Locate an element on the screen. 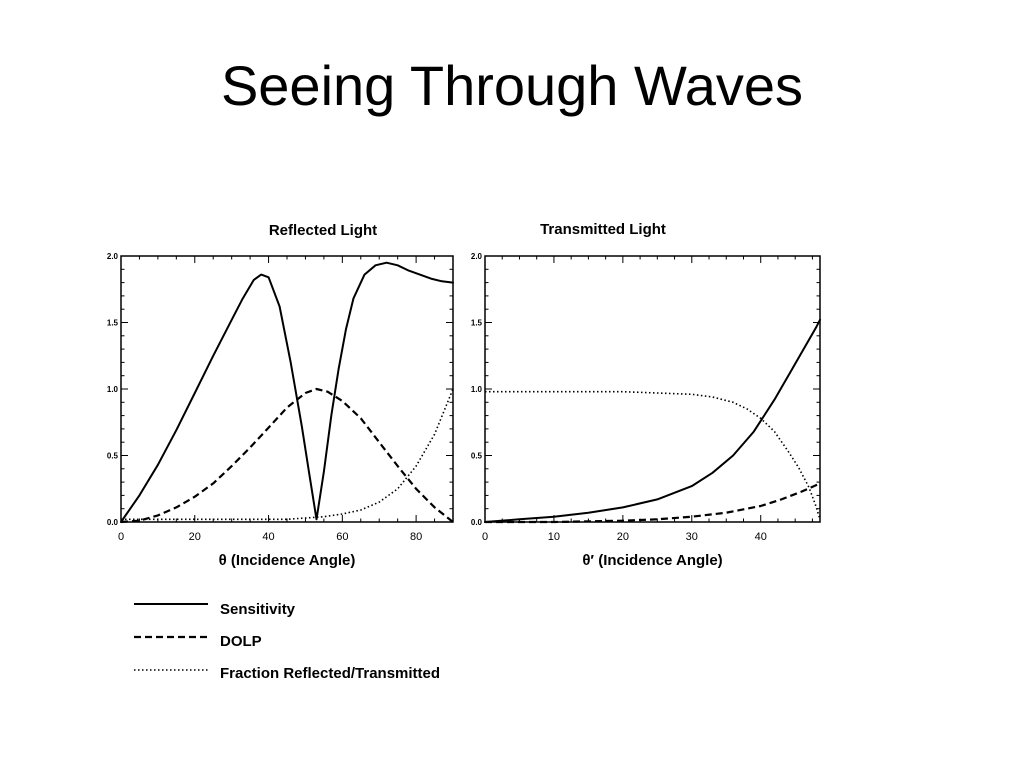  reflected-x-tick-label: 40 is located at coordinates (268, 537).